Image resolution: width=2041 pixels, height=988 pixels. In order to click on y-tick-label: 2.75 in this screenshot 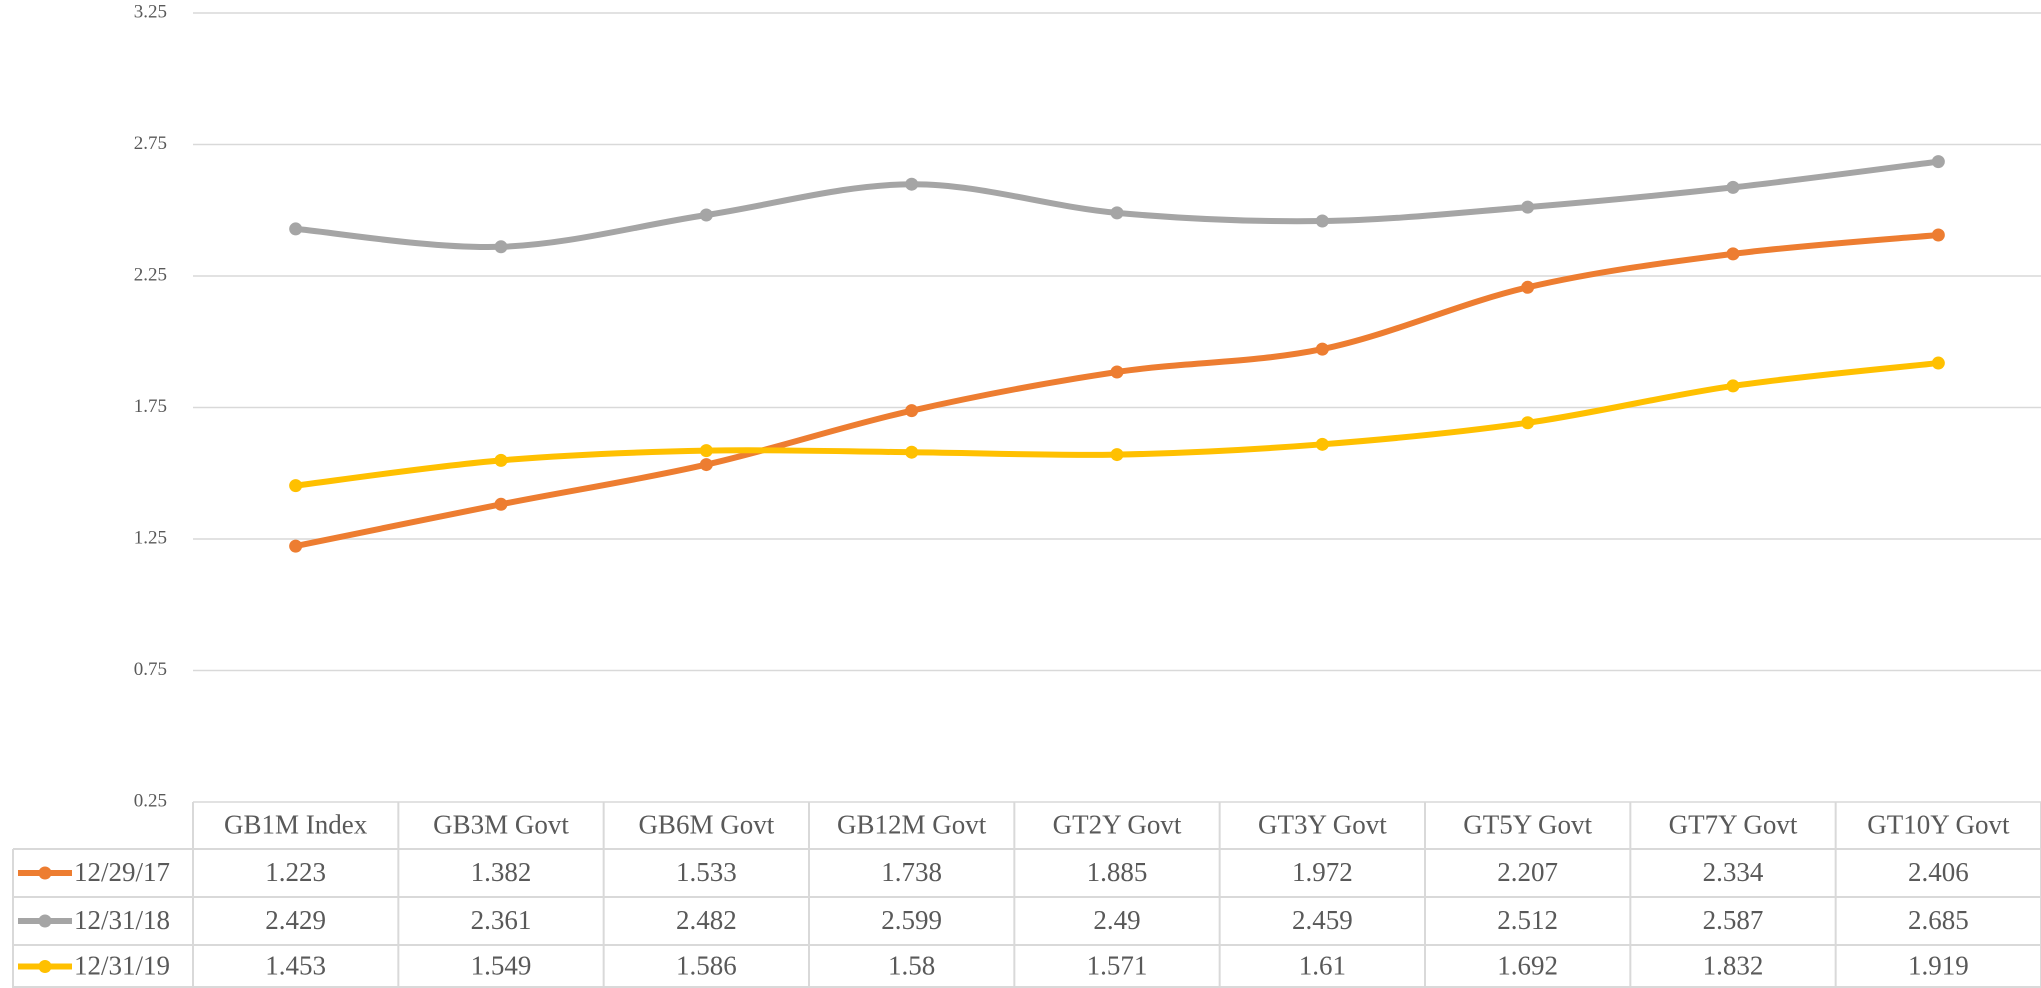, I will do `click(150, 143)`.